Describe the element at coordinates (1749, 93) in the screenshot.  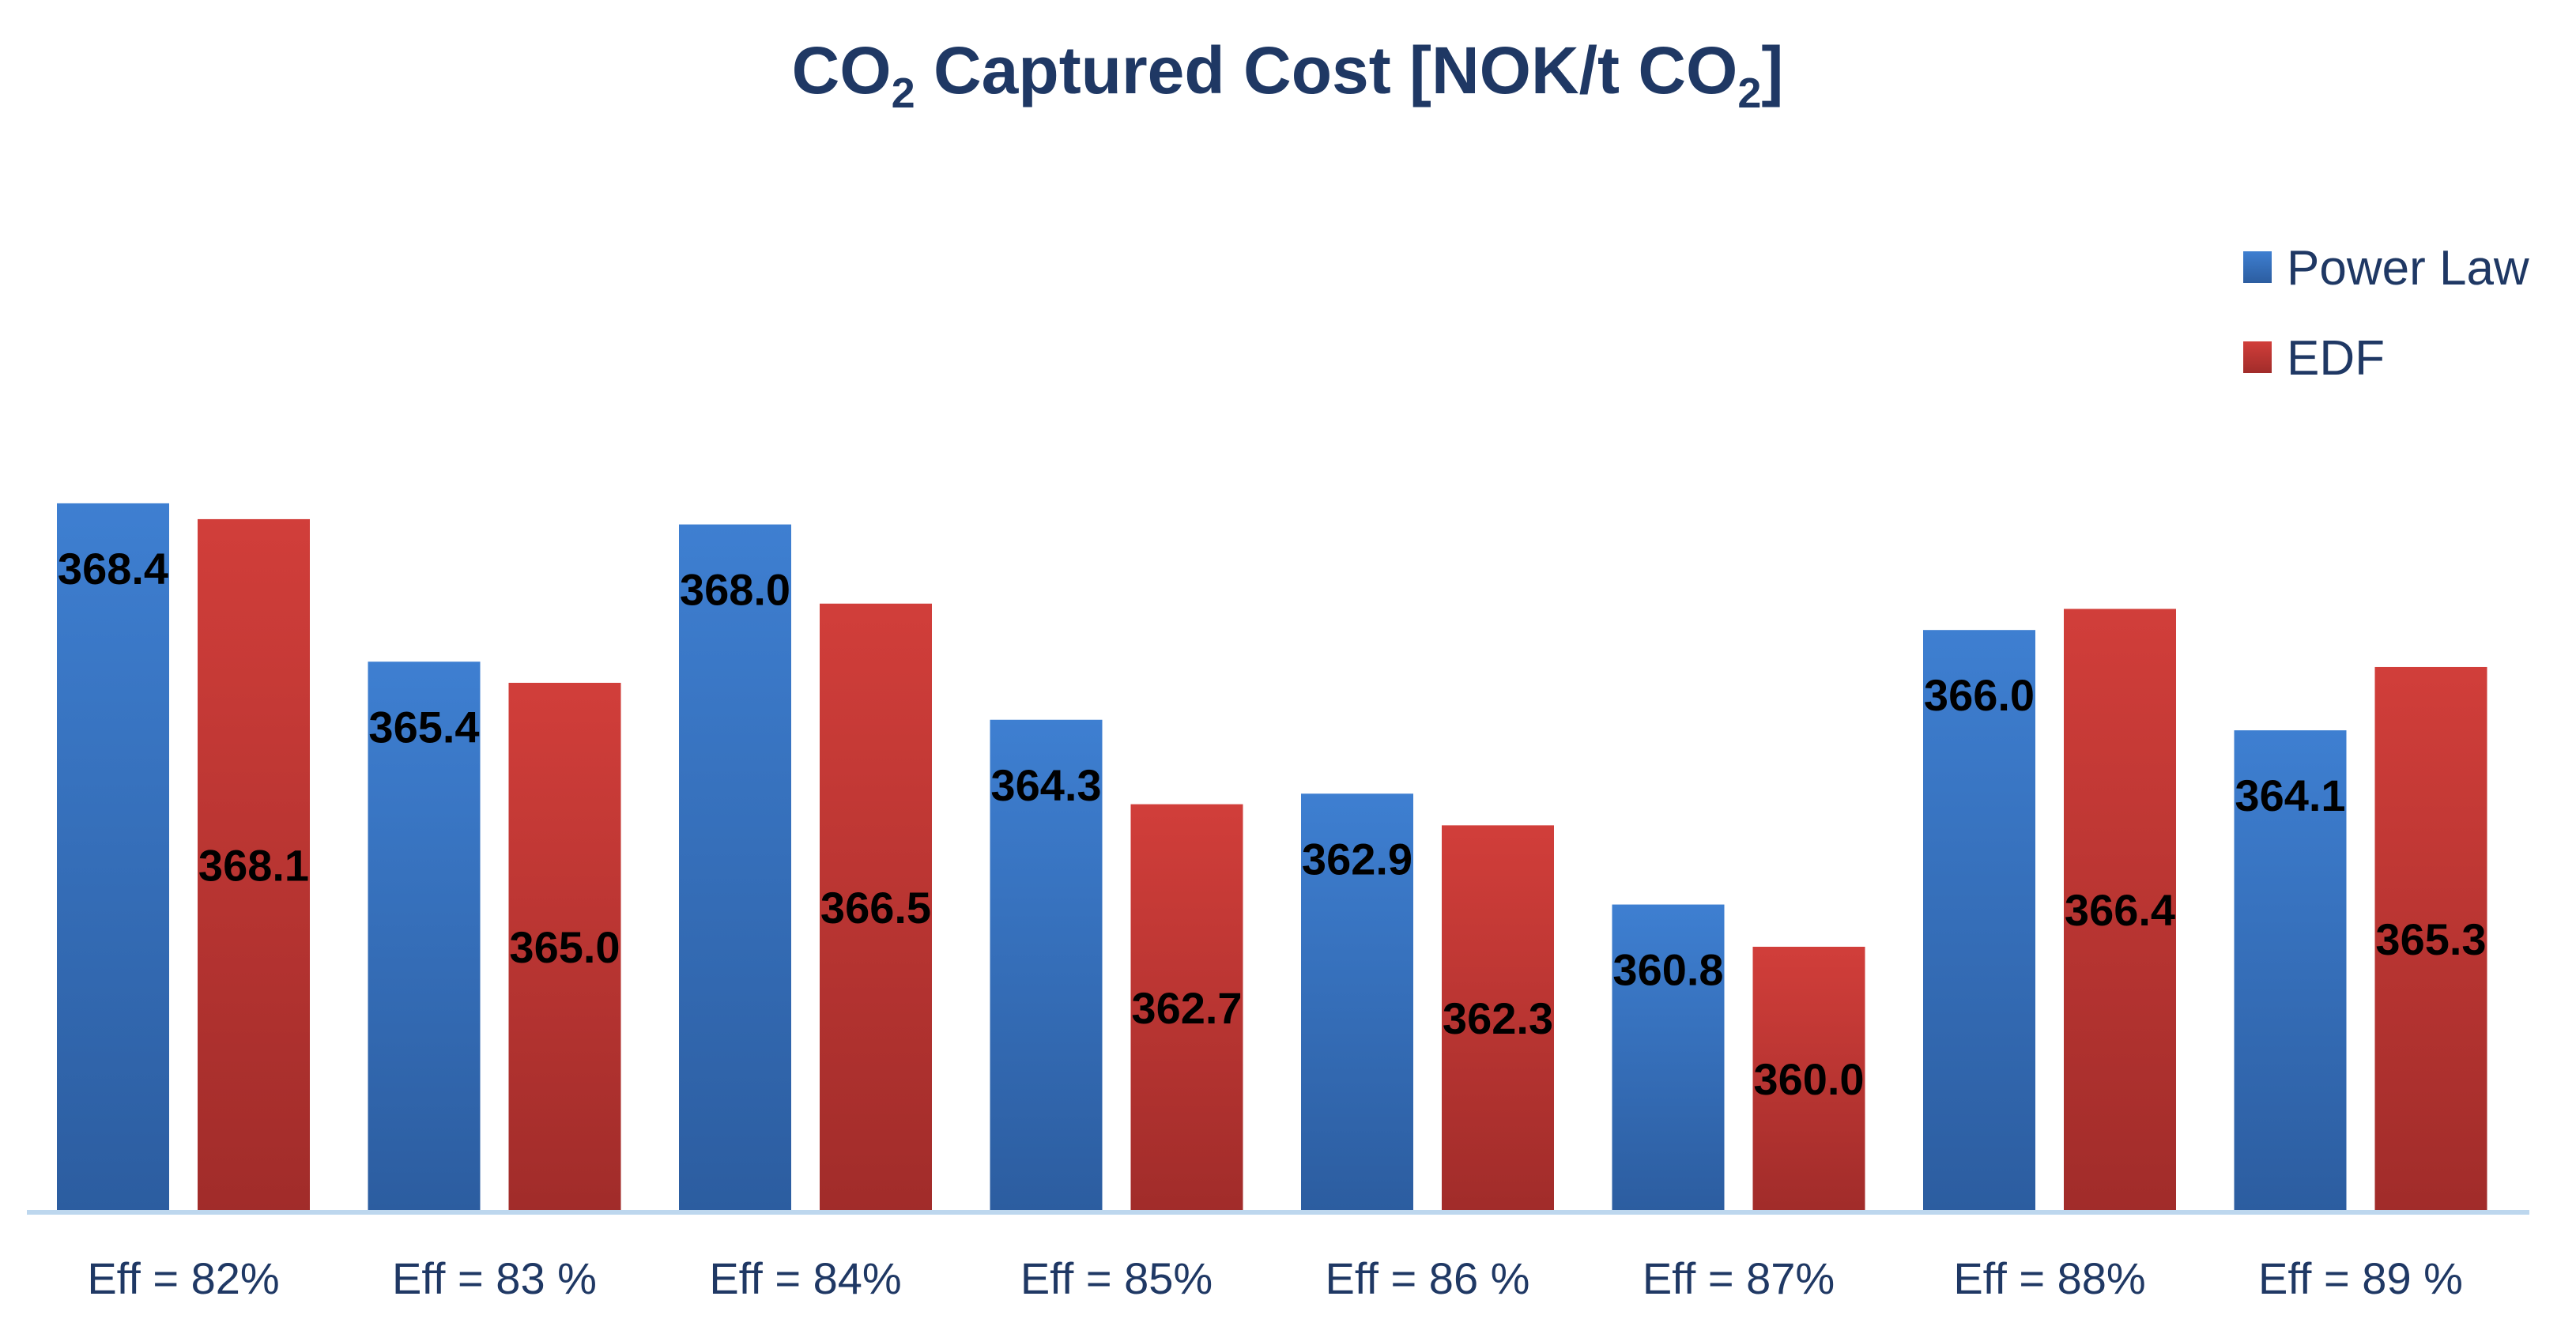
I see `chart-title-subscript-2: 2` at that location.